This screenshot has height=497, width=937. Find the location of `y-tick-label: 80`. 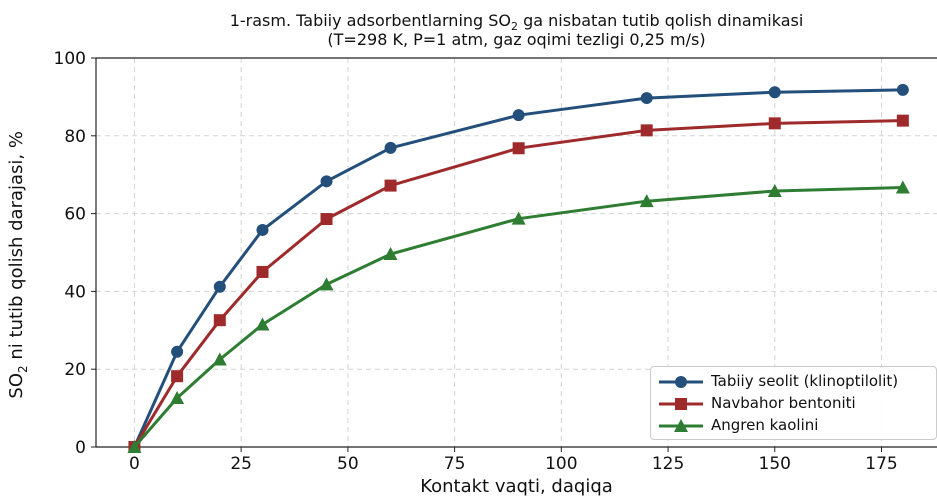

y-tick-label: 80 is located at coordinates (75, 137).